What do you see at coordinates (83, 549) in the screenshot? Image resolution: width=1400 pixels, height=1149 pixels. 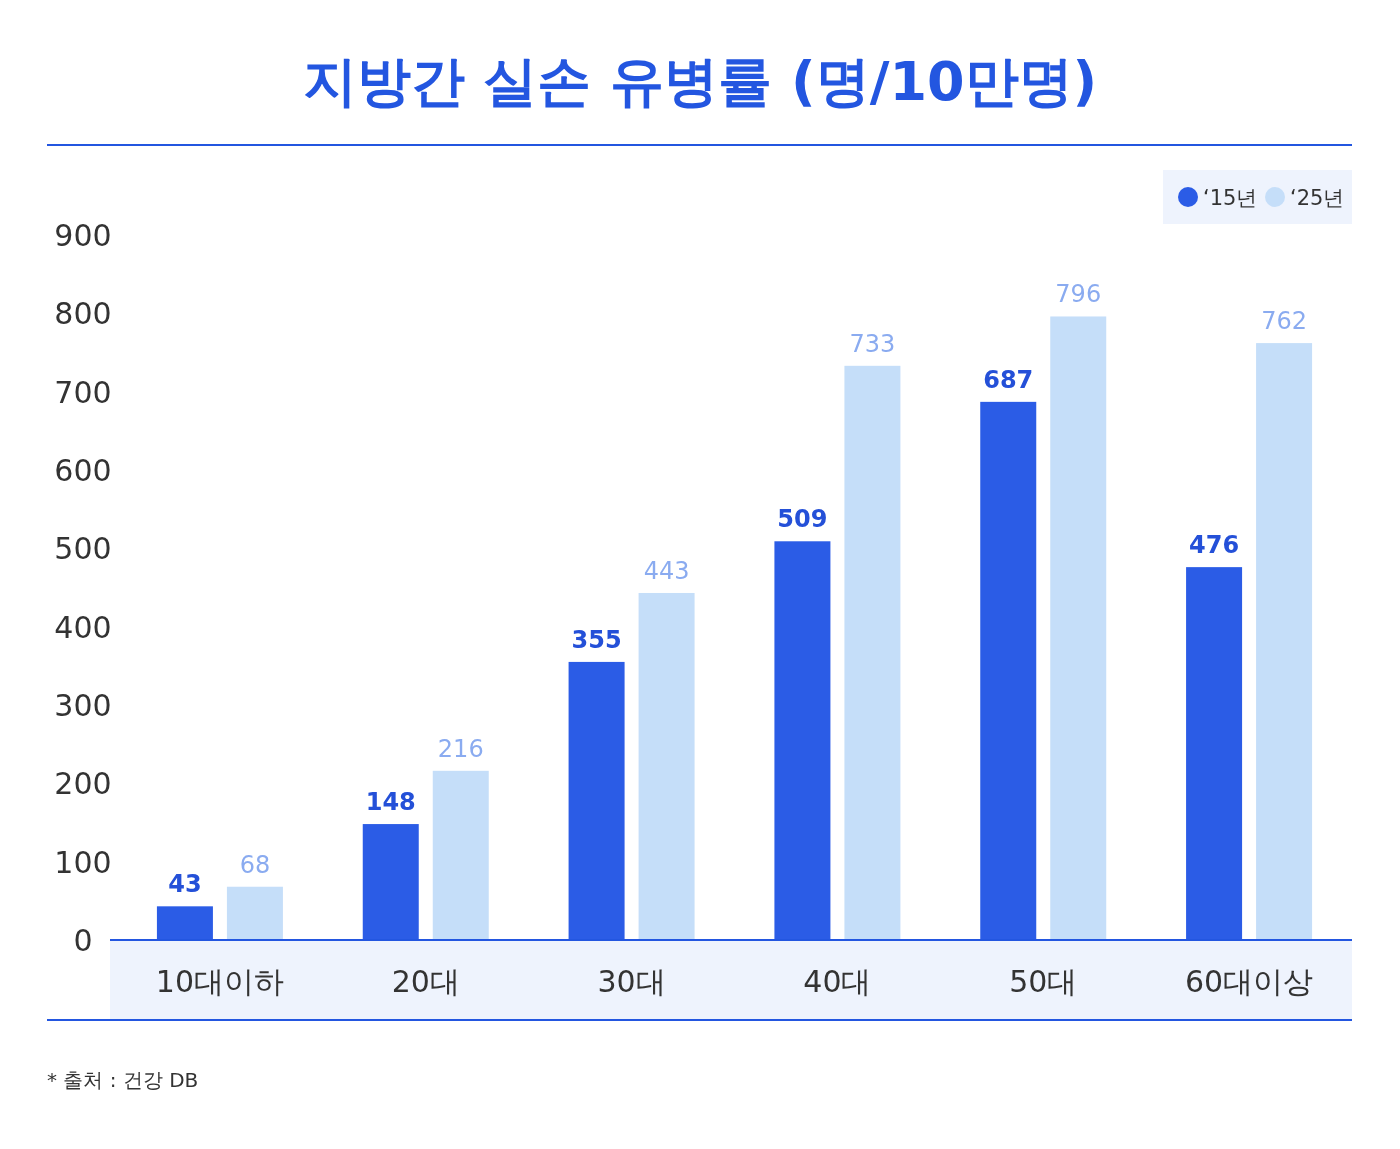 I see `y-tick-label: 500` at bounding box center [83, 549].